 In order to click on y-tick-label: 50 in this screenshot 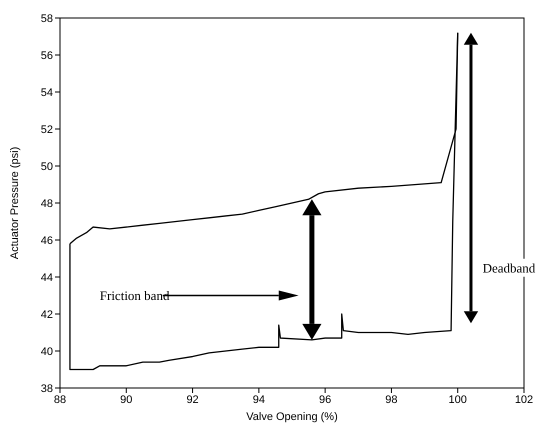, I will do `click(46, 166)`.